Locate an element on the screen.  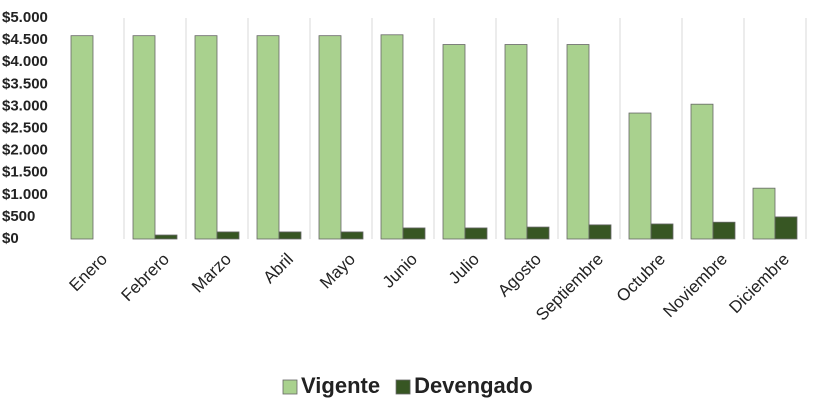
y-tick-label: $5.000 is located at coordinates (25, 17).